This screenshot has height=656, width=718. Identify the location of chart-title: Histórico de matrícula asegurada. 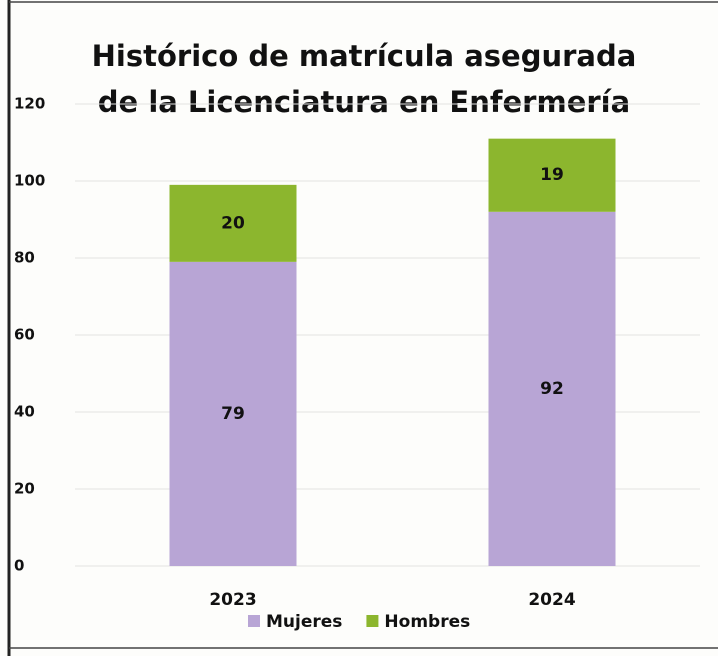
(364, 56).